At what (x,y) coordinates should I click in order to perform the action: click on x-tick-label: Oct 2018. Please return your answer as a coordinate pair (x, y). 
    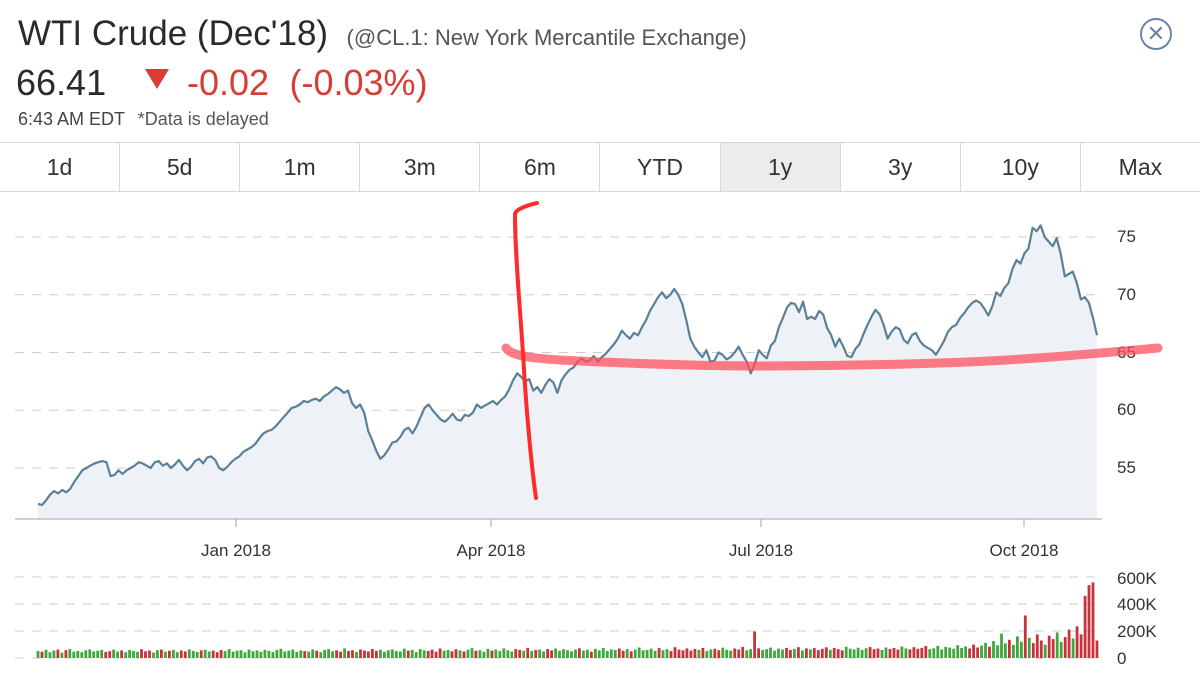
    Looking at the image, I should click on (1024, 550).